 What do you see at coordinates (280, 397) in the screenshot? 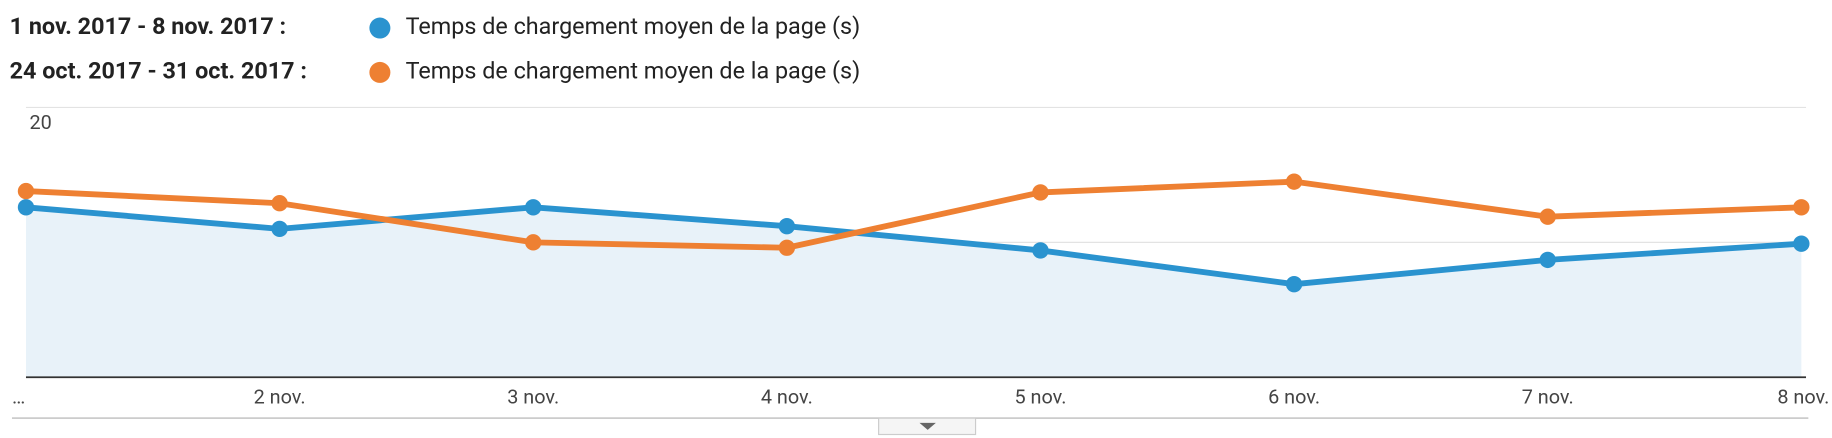
I see `x-tick-label: 2 nov.` at bounding box center [280, 397].